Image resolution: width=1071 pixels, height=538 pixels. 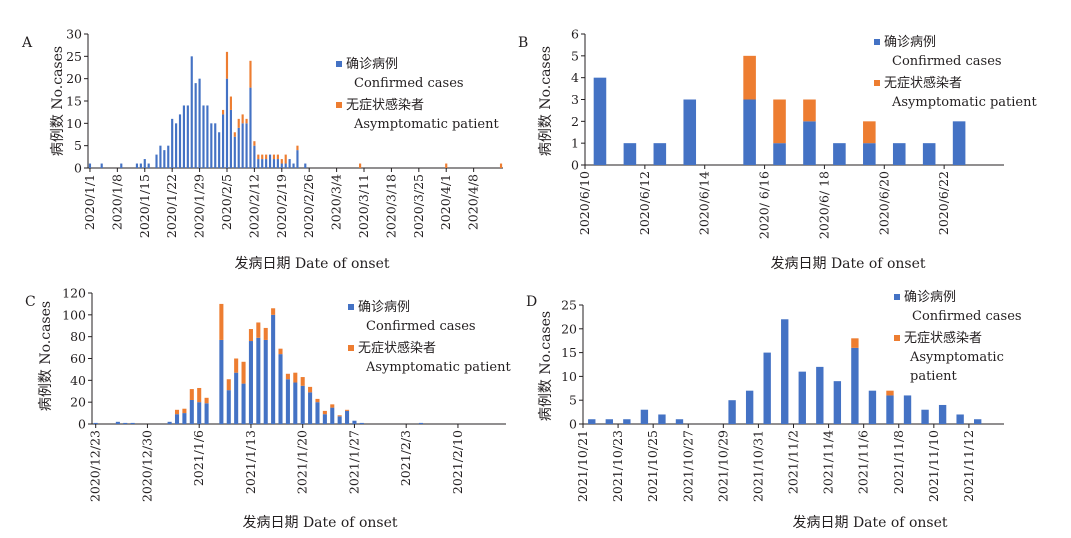 I want to click on legend-asymptomatic-cn: 无症状感染者, so click(x=943, y=338).